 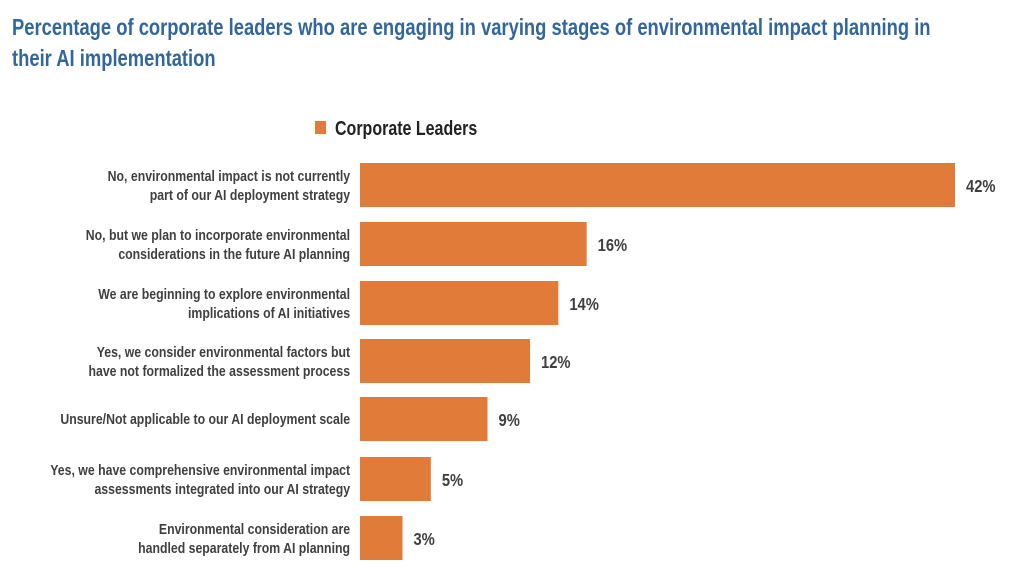 What do you see at coordinates (556, 363) in the screenshot?
I see `value-label: 12%` at bounding box center [556, 363].